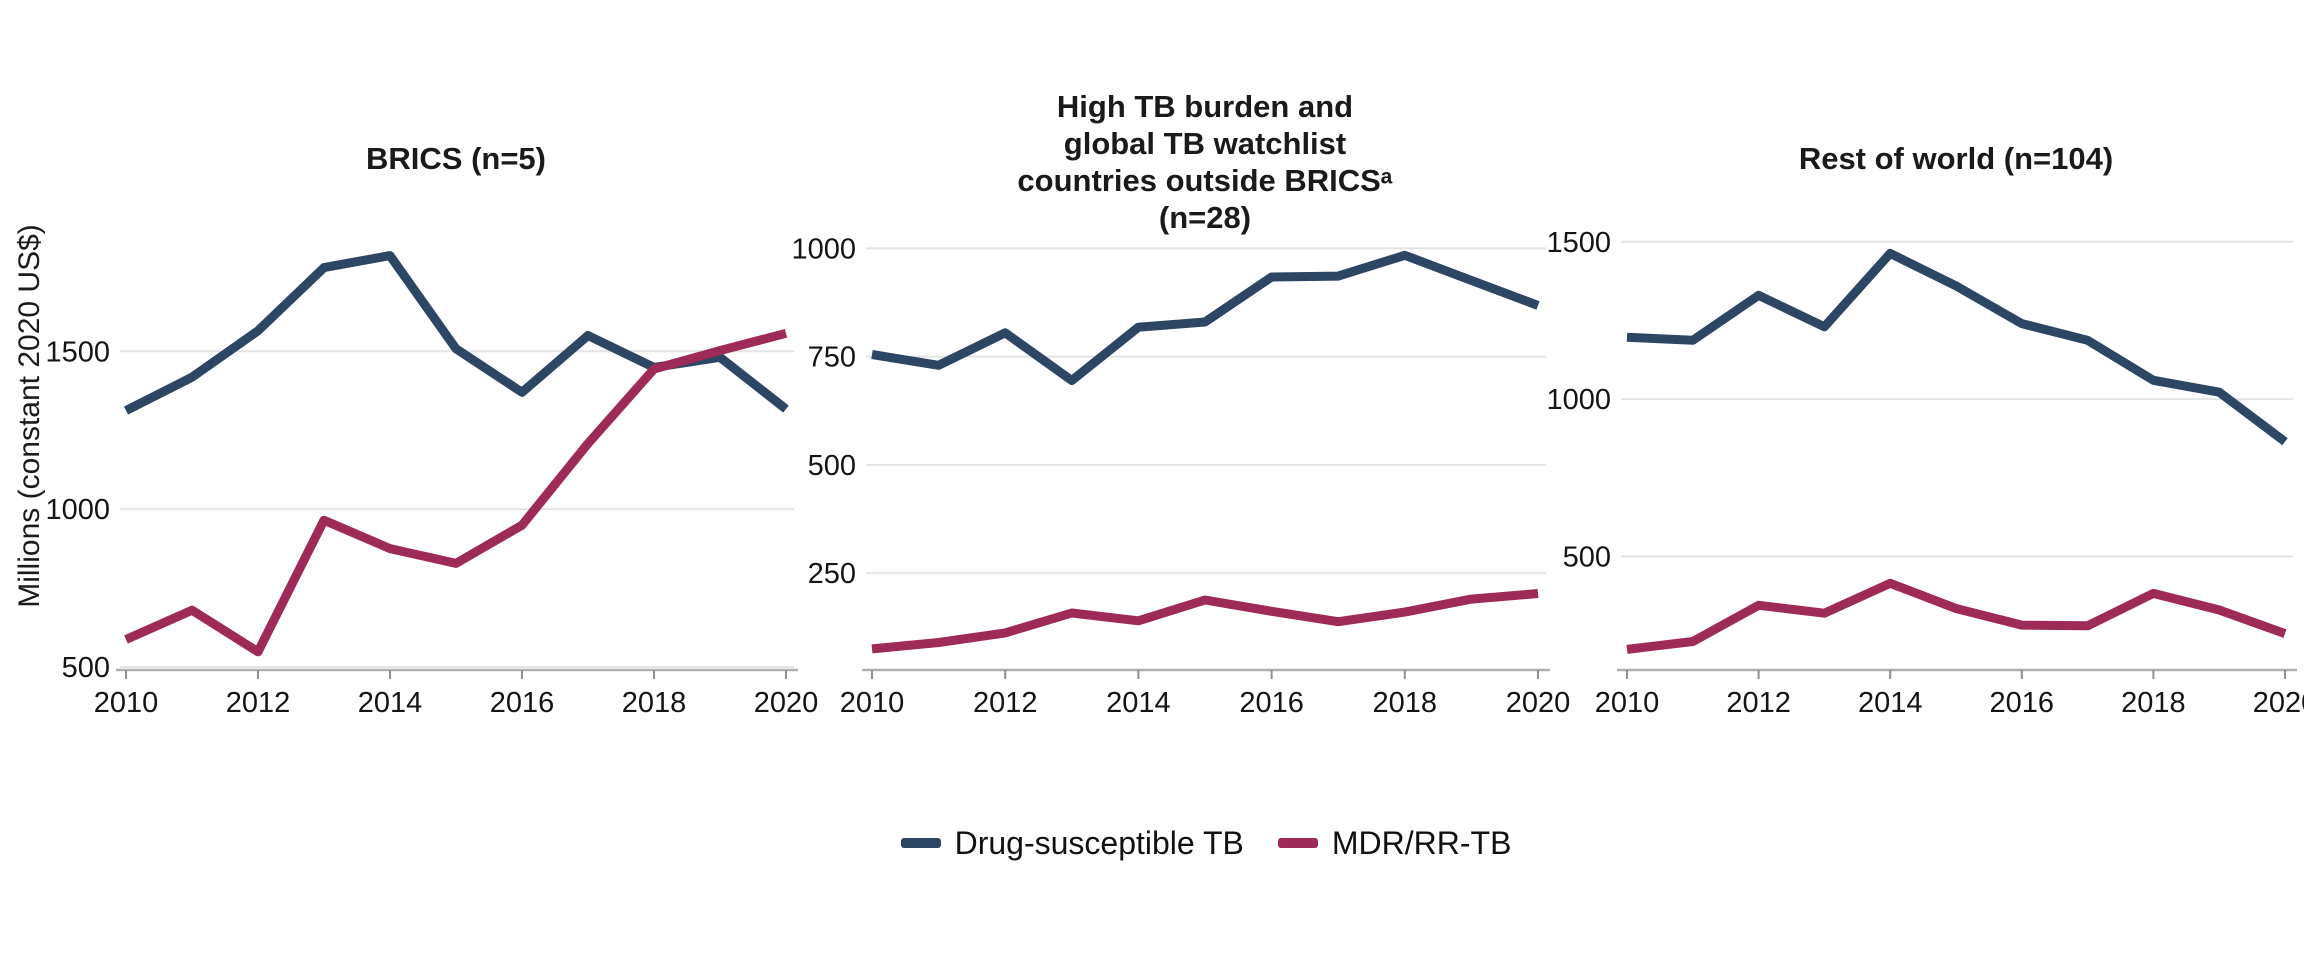 The width and height of the screenshot is (2304, 960). Describe the element at coordinates (1297, 843) in the screenshot. I see `legend-swatch-mdr-rr-tb-icon` at that location.